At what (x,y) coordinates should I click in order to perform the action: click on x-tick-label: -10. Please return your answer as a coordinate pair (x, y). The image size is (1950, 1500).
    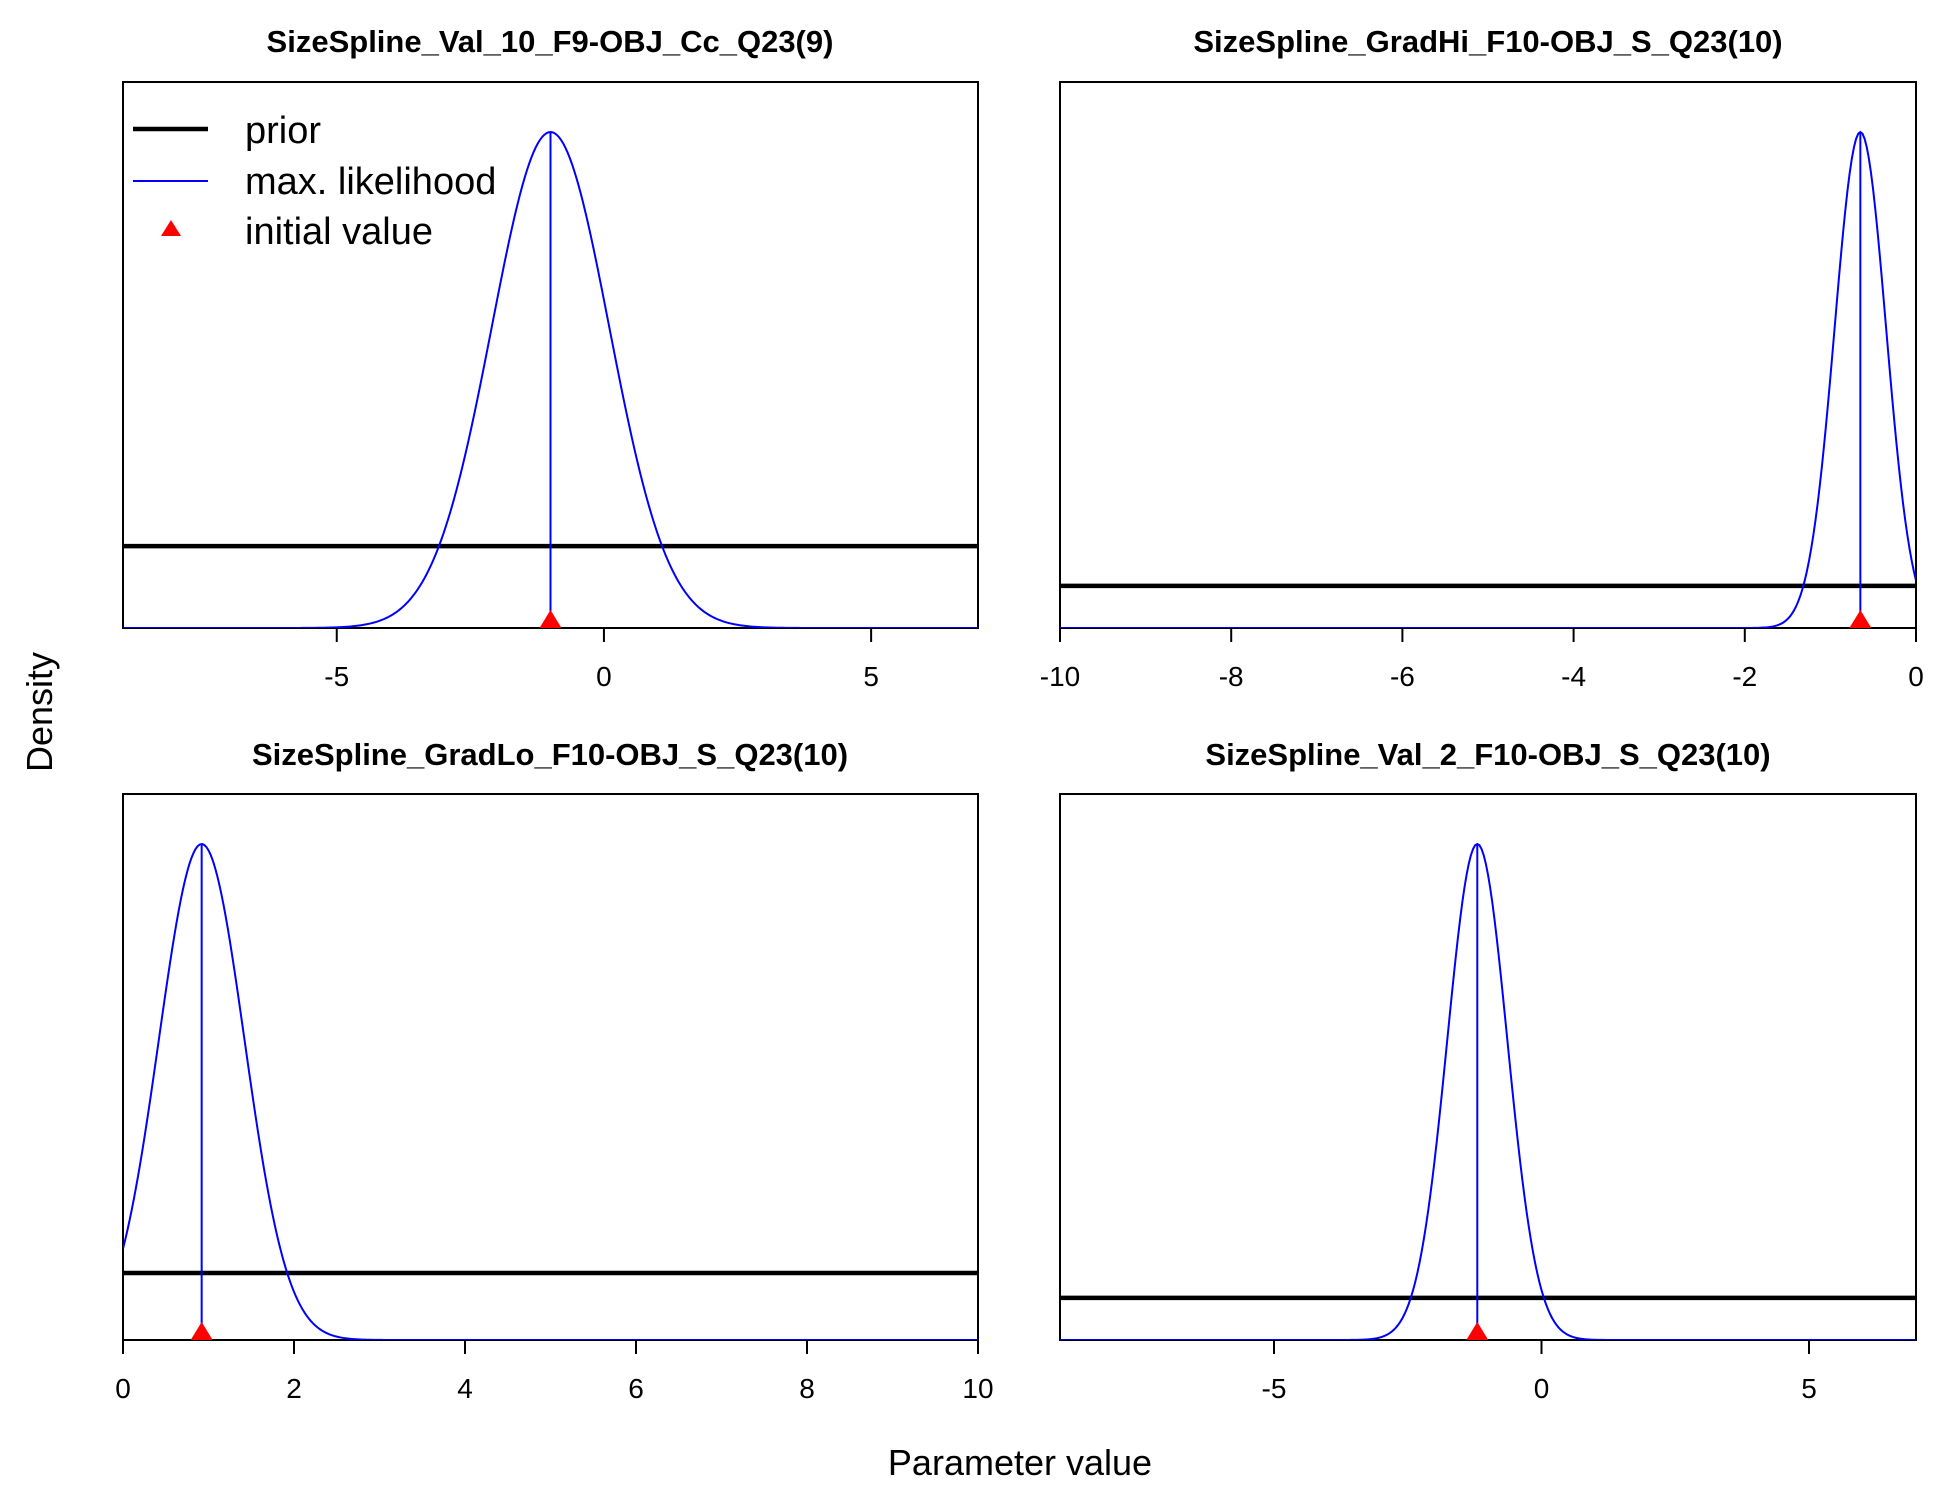
    Looking at the image, I should click on (1060, 676).